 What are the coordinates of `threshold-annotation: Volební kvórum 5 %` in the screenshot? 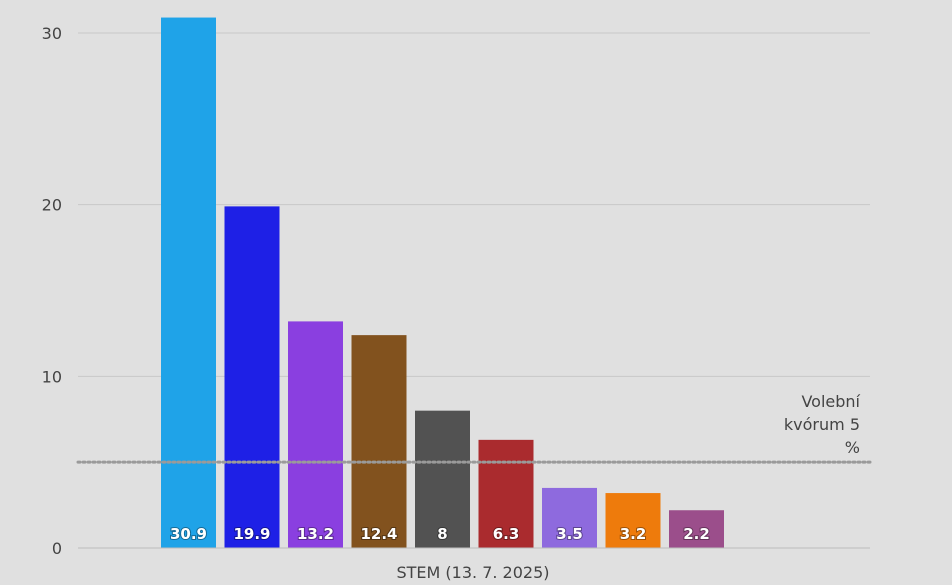 It's located at (822, 424).